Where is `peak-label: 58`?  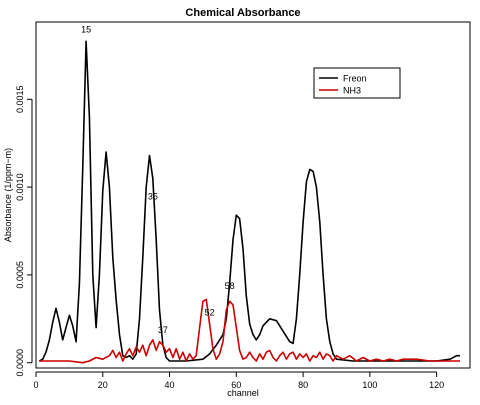 peak-label: 58 is located at coordinates (230, 286).